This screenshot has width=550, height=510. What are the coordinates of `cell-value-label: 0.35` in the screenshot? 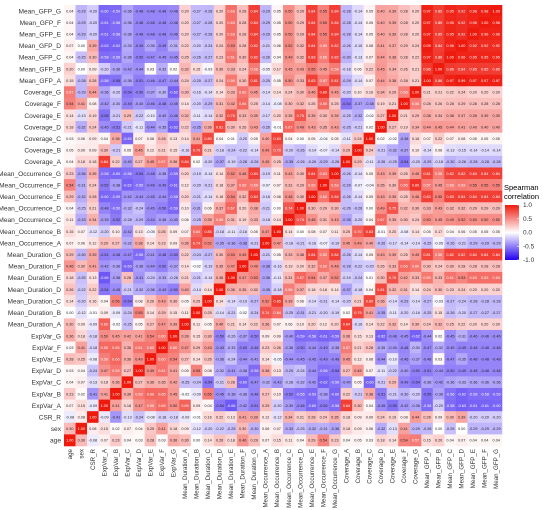 It's located at (161, 383).